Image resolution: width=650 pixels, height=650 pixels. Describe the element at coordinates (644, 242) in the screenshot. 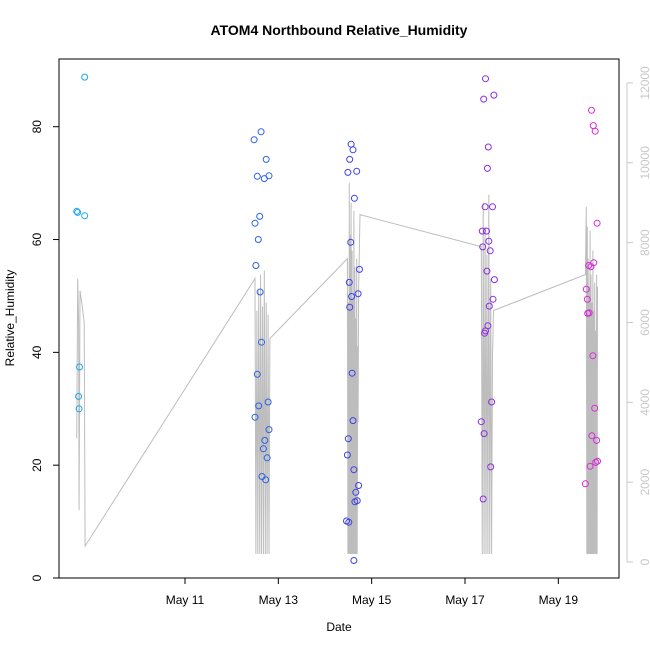

I see `right-tick-label: 8000` at that location.